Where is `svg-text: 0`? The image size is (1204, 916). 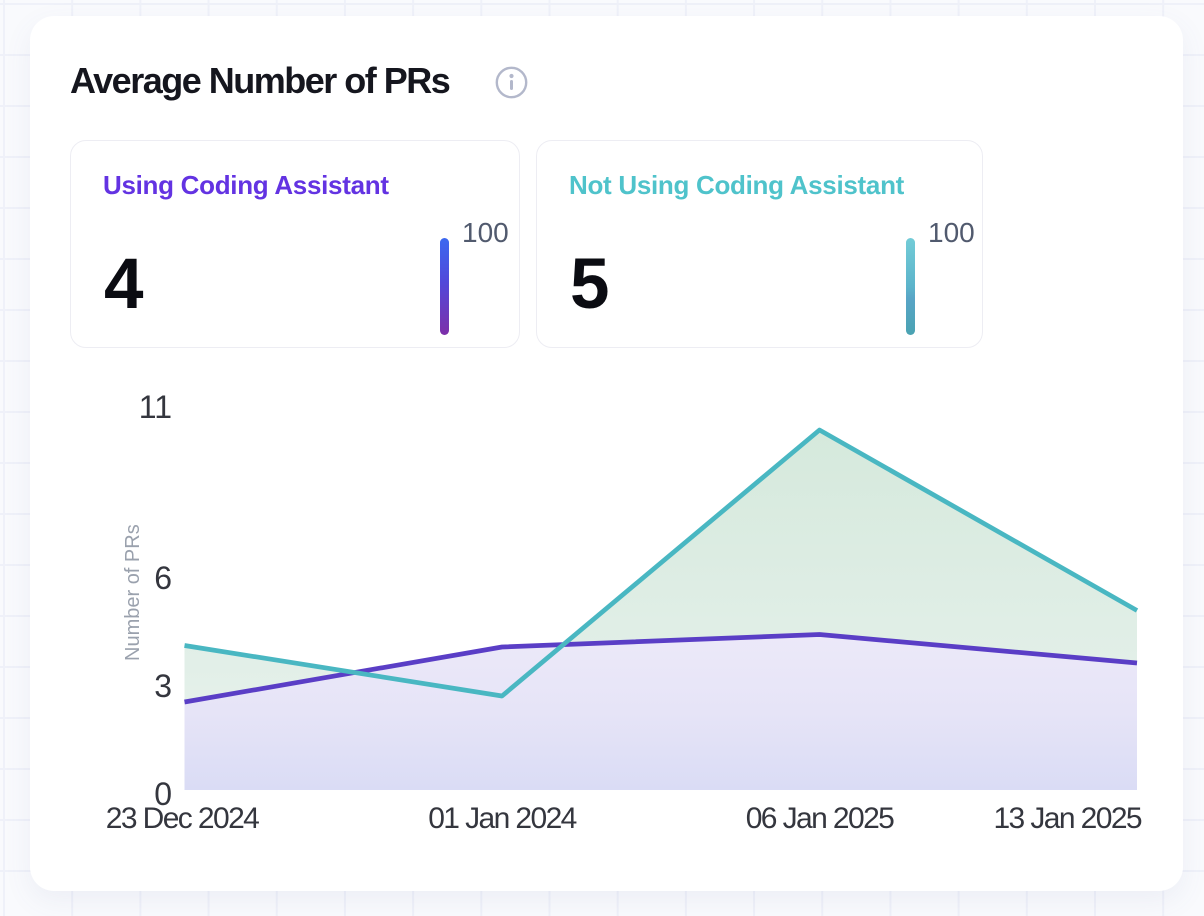
svg-text: 0 is located at coordinates (163, 794).